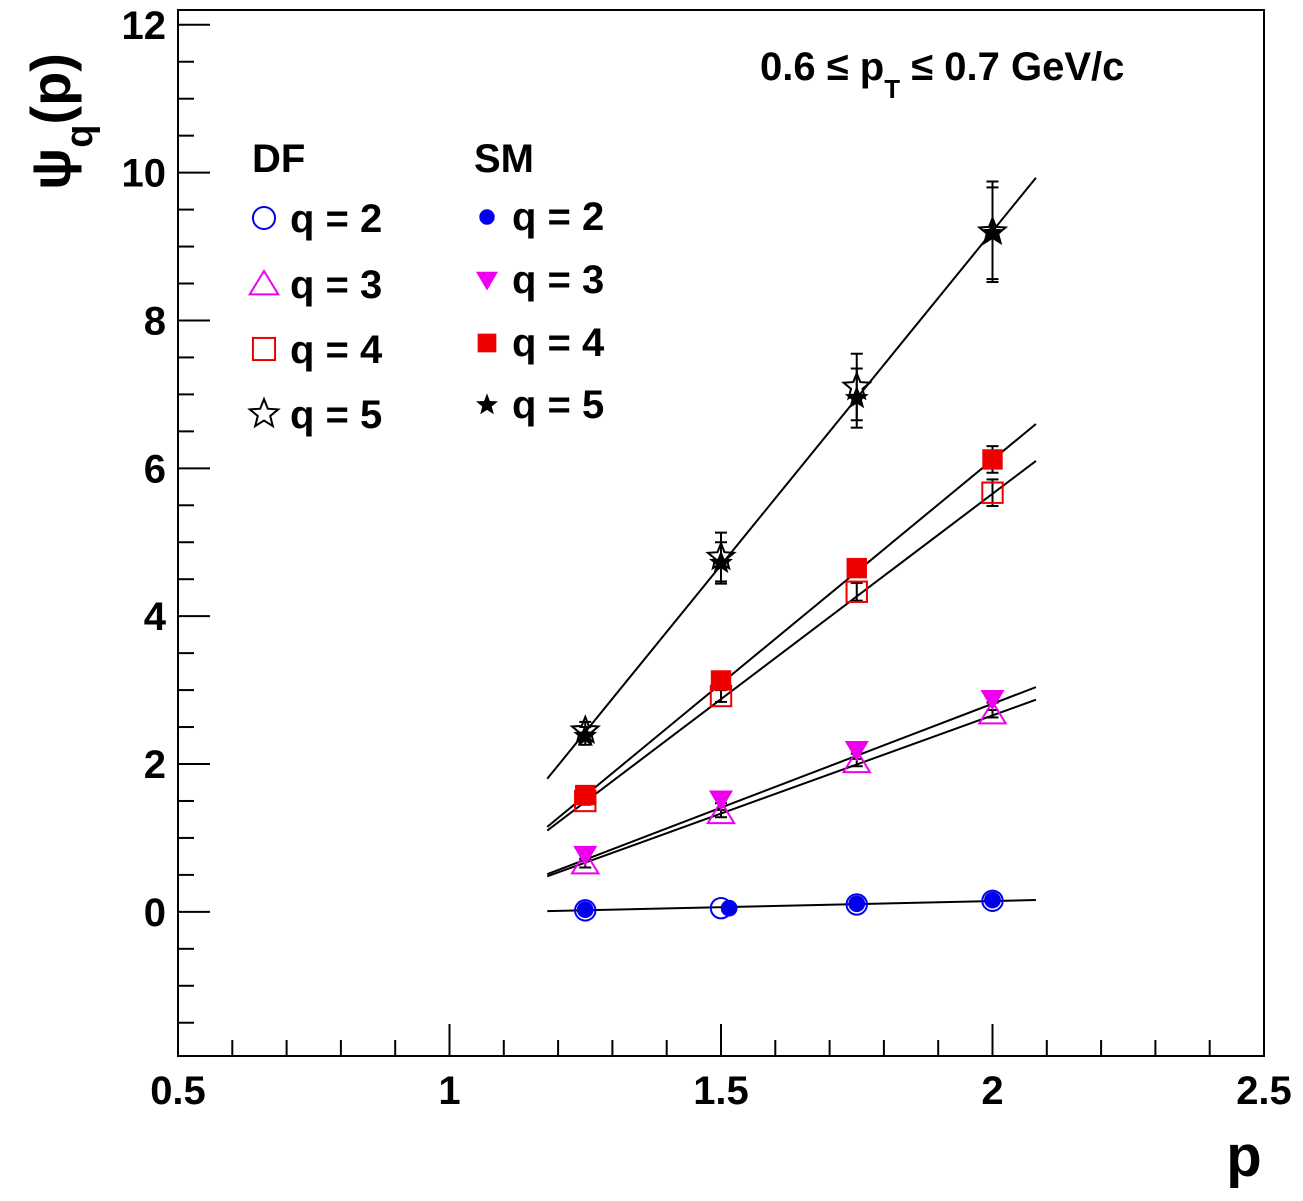  I want to click on annotation-main: 0.6 ≤ p, so click(822, 67).